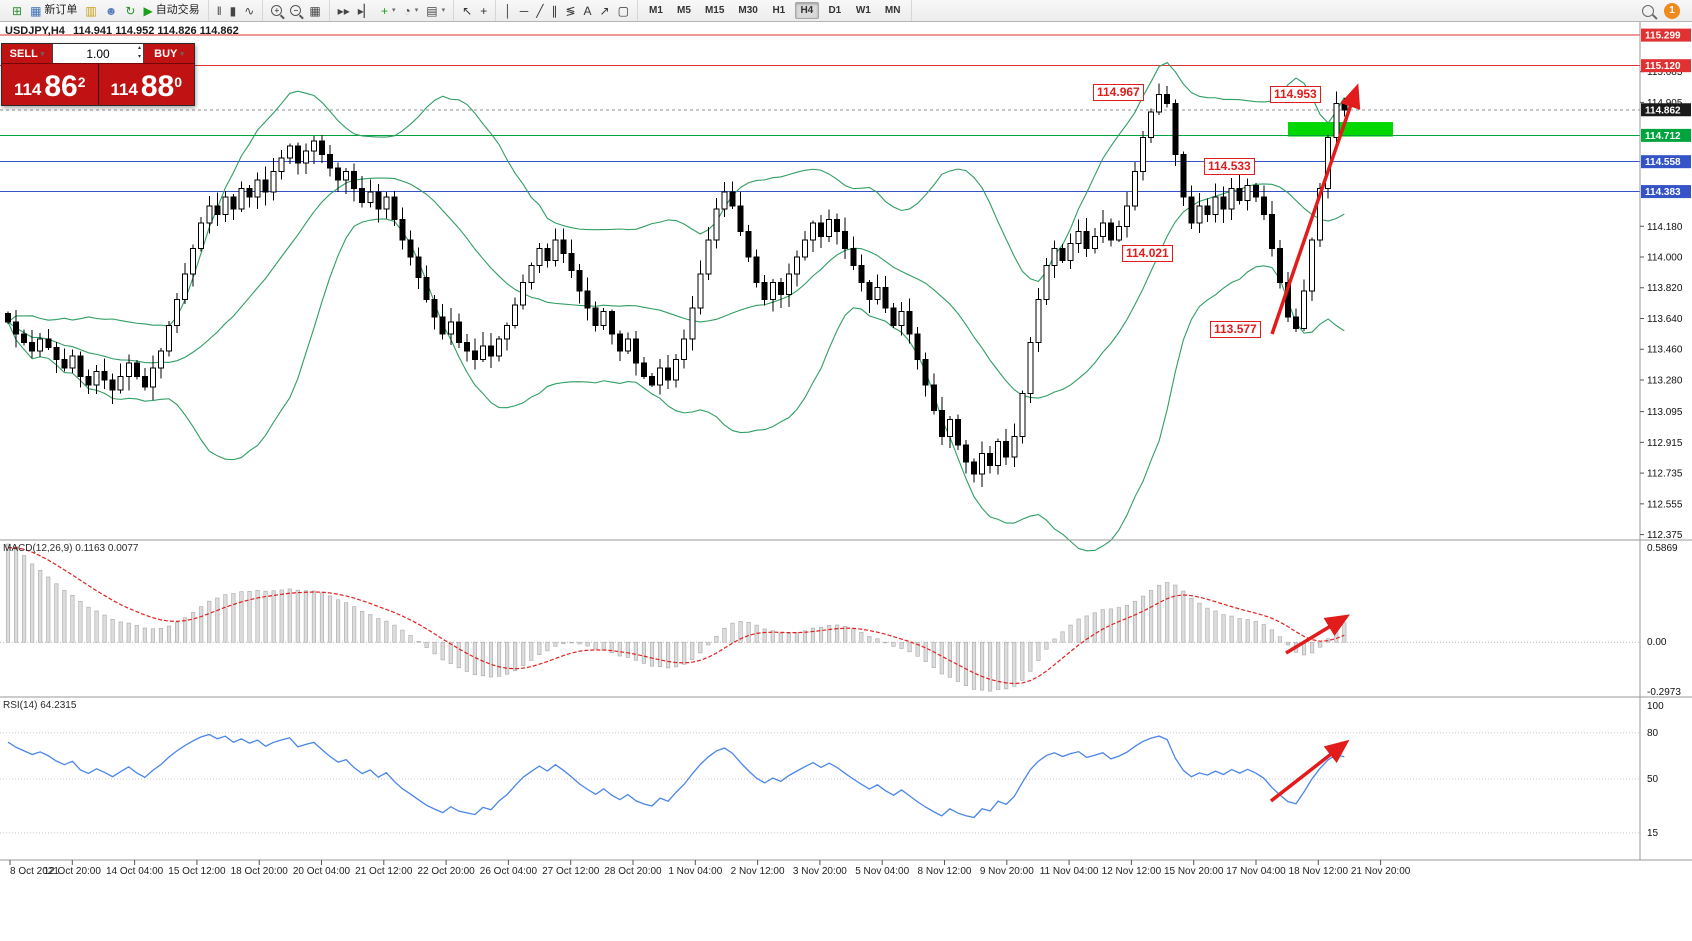 The height and width of the screenshot is (941, 1692). I want to click on svg-text: 28 Oct 20:00, so click(633, 871).